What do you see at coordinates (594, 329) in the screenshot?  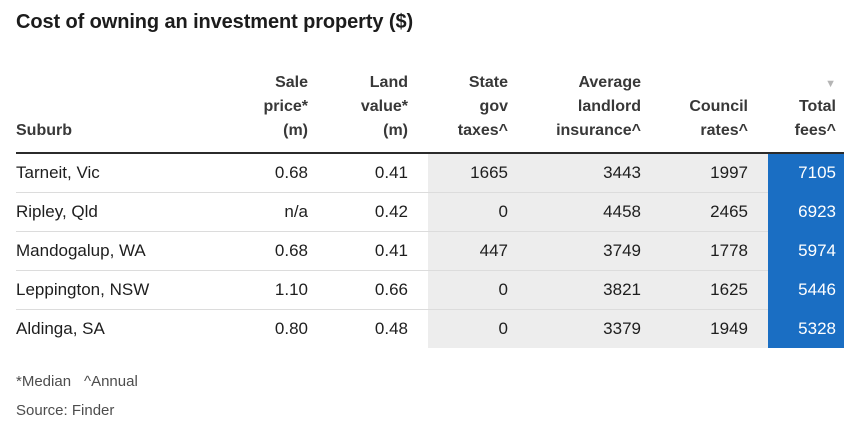 I see `avg-landlord-insurance-cell: 3379` at bounding box center [594, 329].